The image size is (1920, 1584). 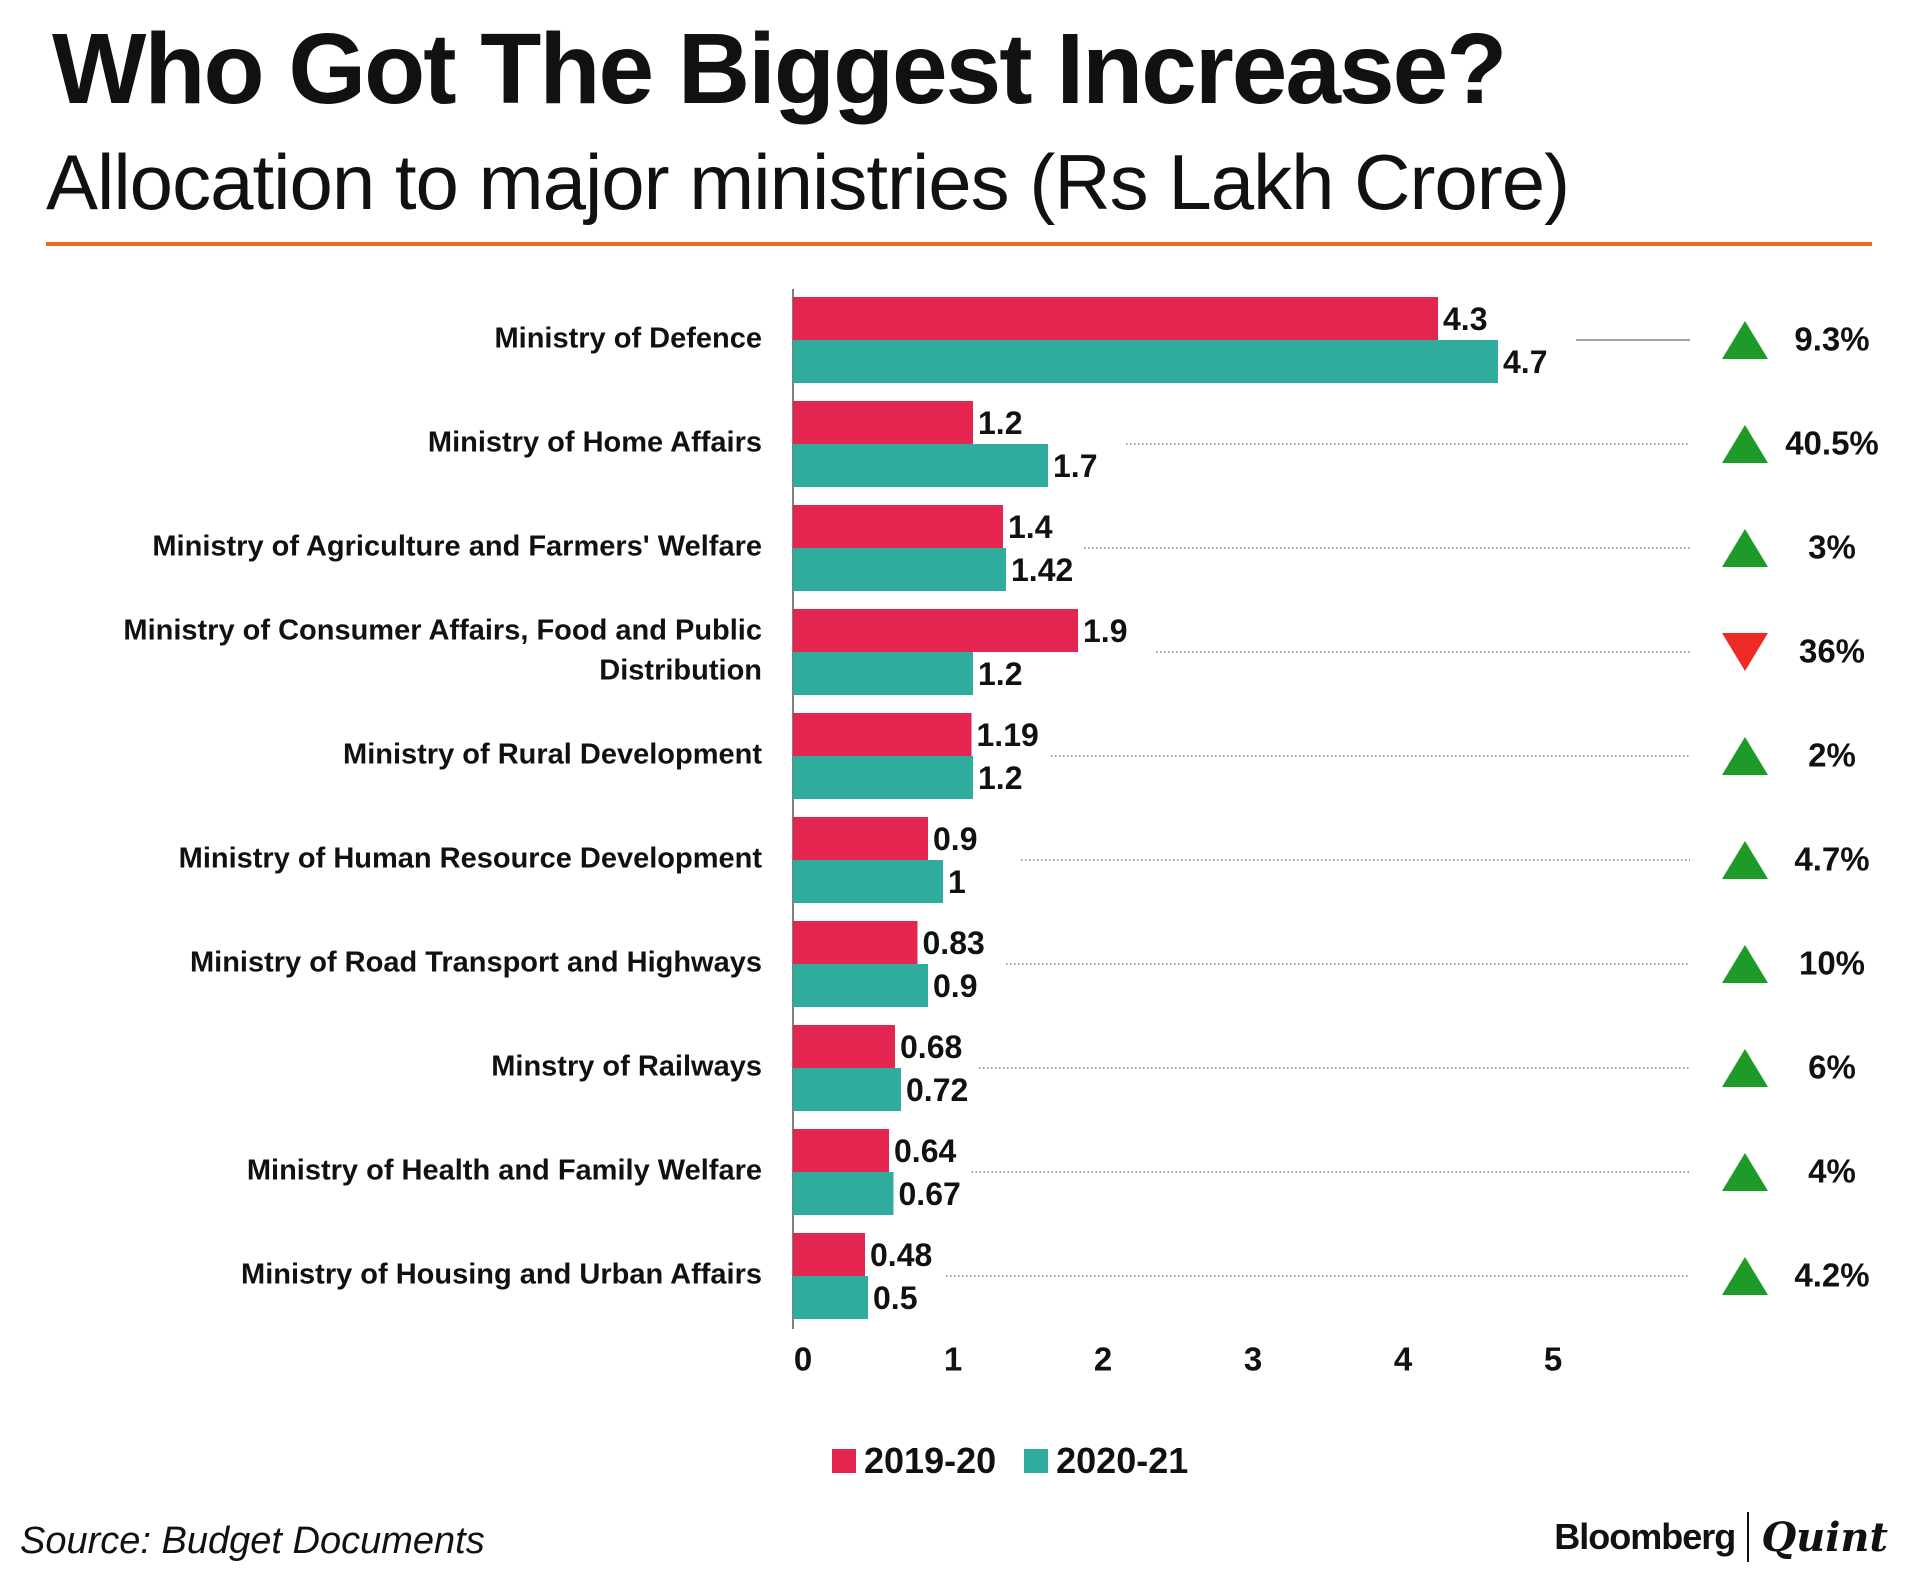 I want to click on data-label-2020-21: 4.7, so click(x=1525, y=362).